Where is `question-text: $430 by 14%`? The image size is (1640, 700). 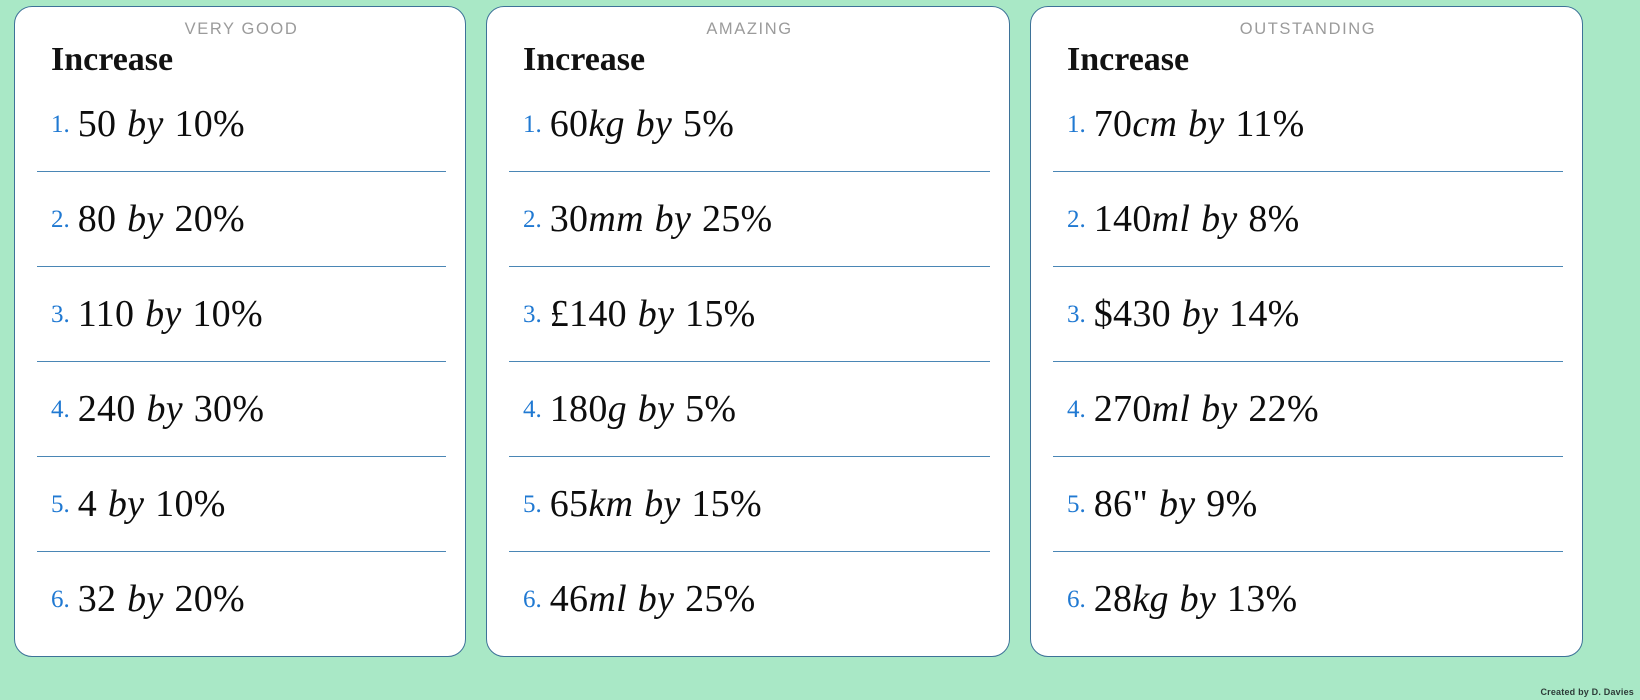 question-text: $430 by 14% is located at coordinates (1197, 314).